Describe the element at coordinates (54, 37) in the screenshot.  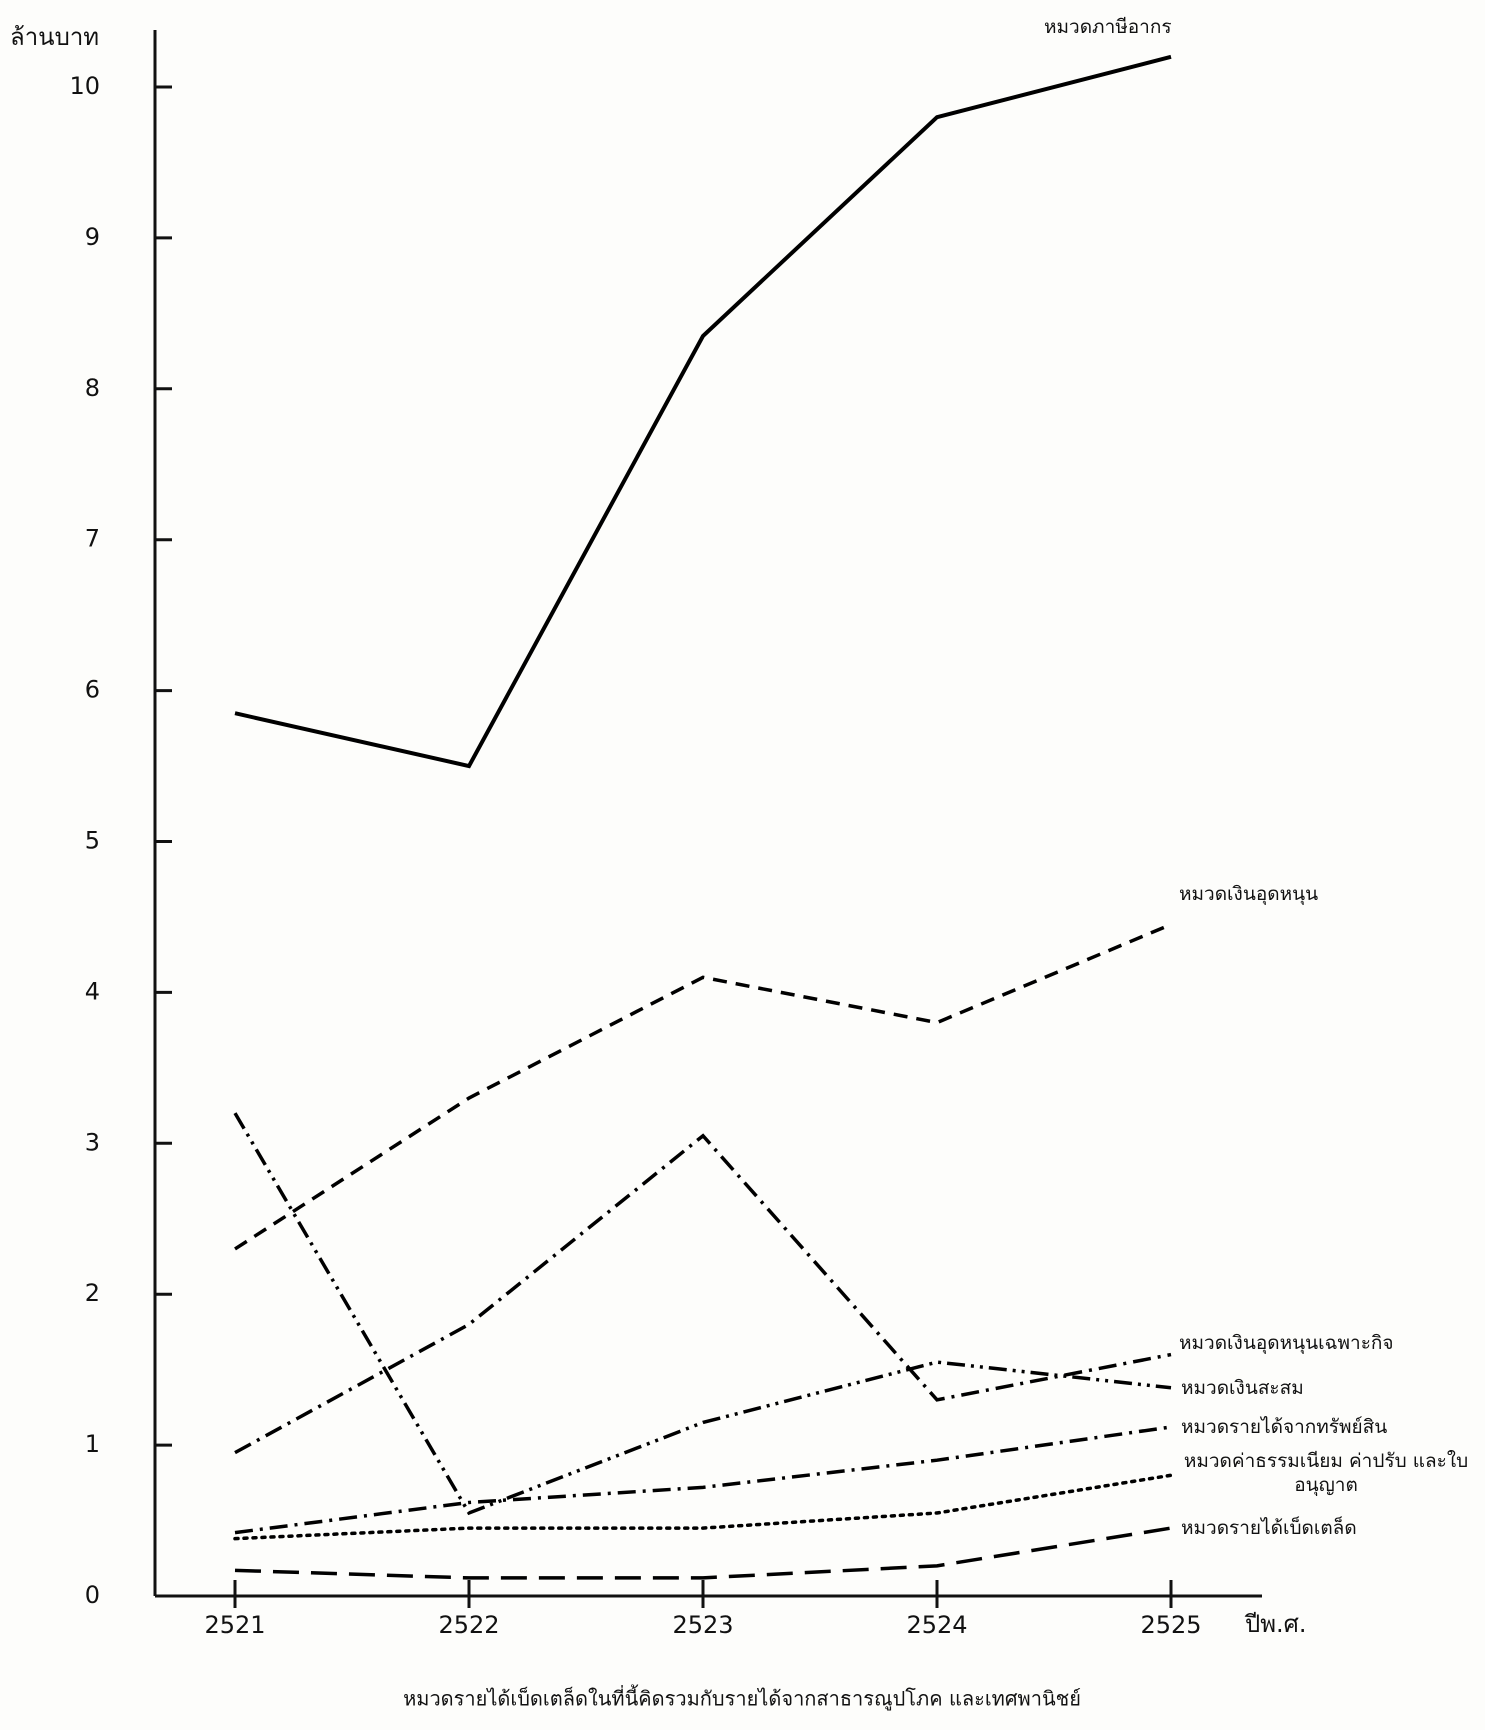
I see `y-axis-label: ล้านบาท` at that location.